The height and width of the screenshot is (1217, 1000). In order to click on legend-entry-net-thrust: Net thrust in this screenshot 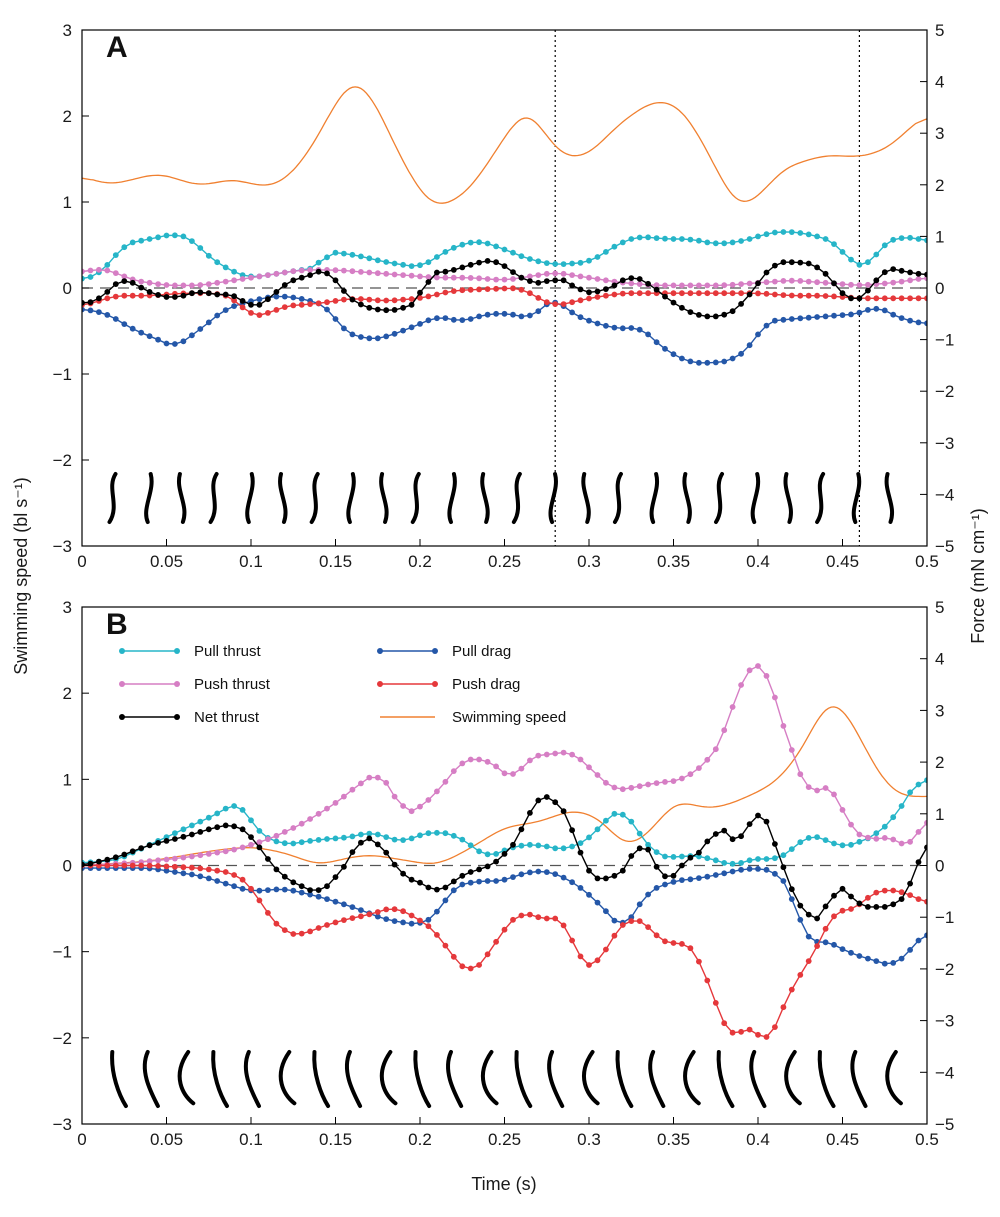, I will do `click(189, 717)`.